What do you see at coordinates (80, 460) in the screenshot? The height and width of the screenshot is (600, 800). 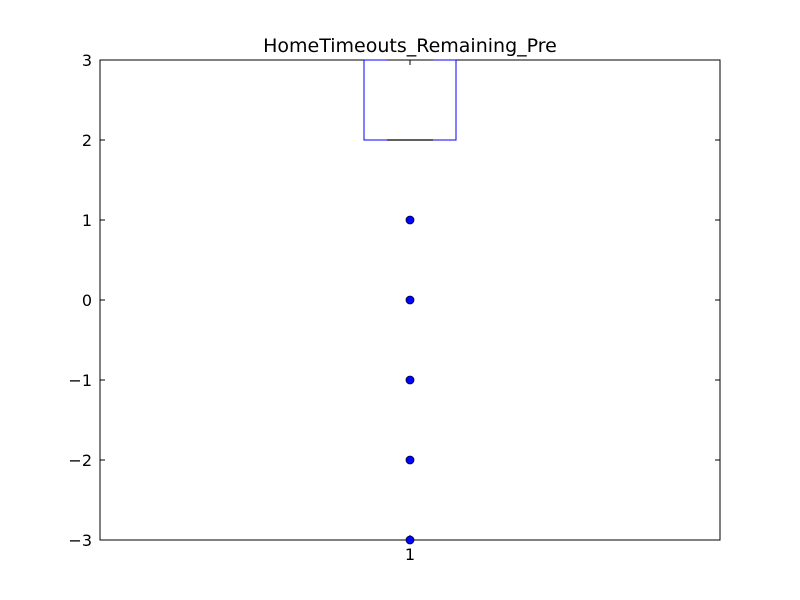 I see `y-tick-label: −2` at bounding box center [80, 460].